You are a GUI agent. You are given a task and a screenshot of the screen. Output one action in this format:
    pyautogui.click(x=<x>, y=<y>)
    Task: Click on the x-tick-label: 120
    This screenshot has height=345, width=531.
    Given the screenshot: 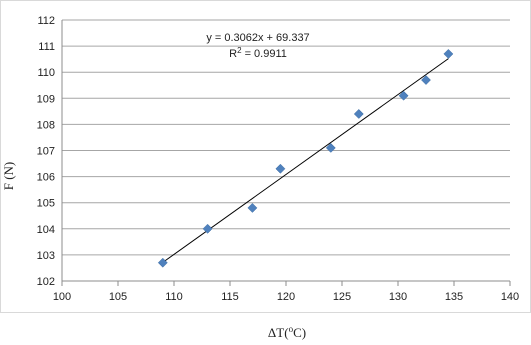 What is the action you would take?
    pyautogui.click(x=286, y=297)
    